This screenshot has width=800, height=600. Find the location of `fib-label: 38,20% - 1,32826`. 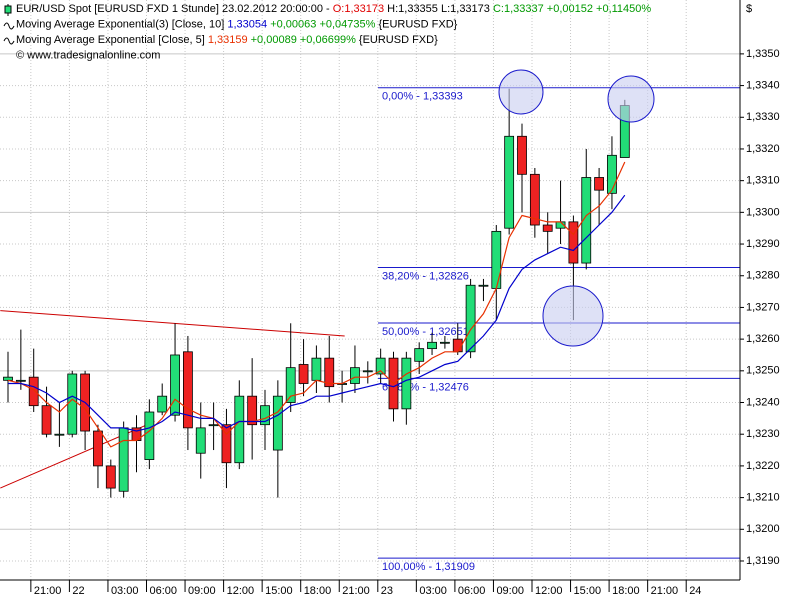

fib-label: 38,20% - 1,32826 is located at coordinates (425, 276).